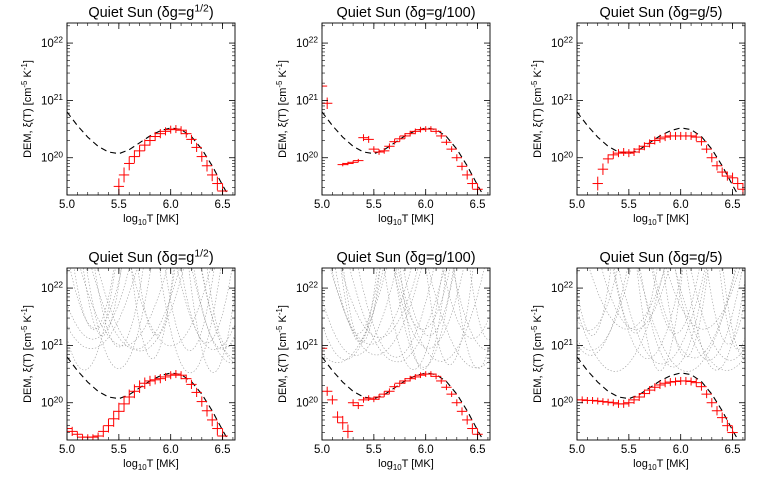  What do you see at coordinates (426, 450) in the screenshot?
I see `x-tick-label: 6.0` at bounding box center [426, 450].